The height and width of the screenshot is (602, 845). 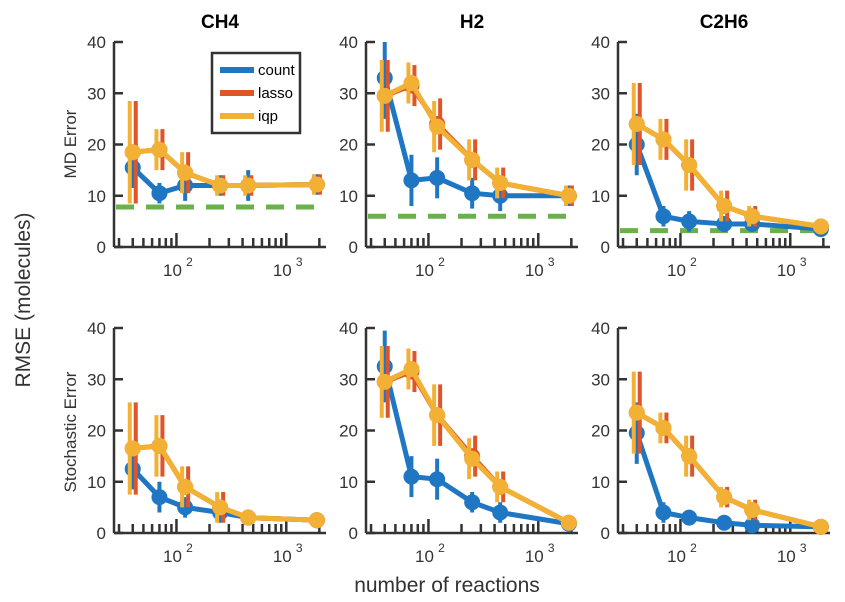 I want to click on legend-label-lasso: lasso, so click(x=275, y=93).